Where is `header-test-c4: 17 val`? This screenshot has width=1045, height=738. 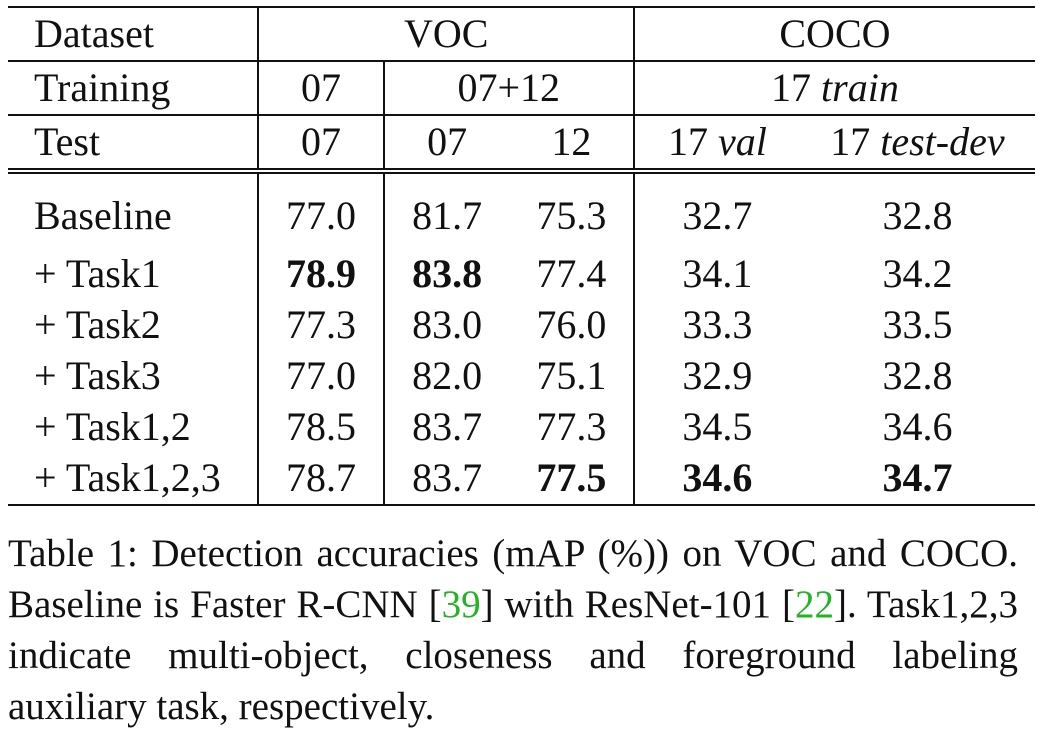
header-test-c4: 17 val is located at coordinates (716, 144).